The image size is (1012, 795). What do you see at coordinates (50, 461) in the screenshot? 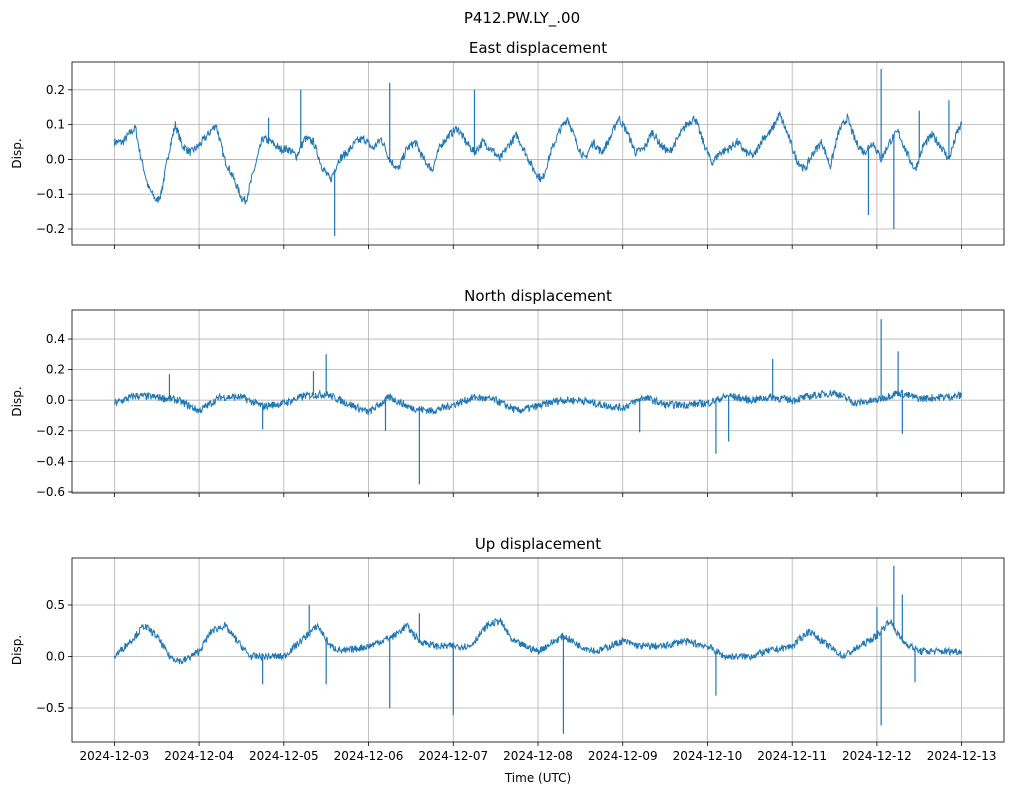
I see `y-tick-label: −0.4` at bounding box center [50, 461].